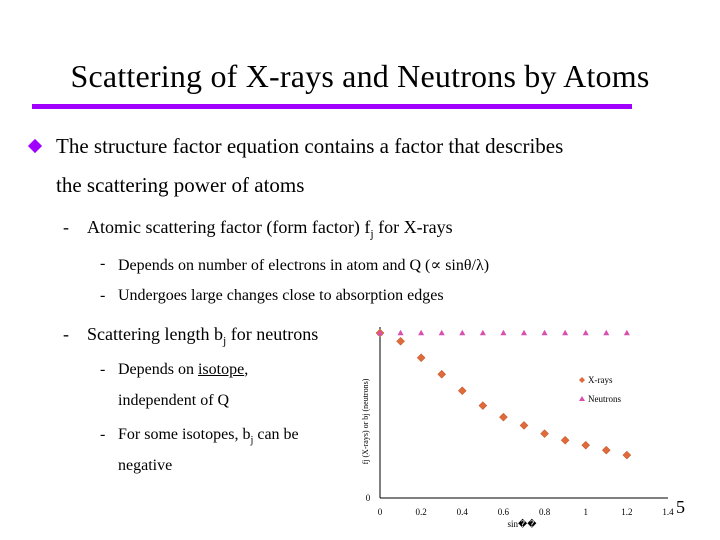 The image size is (720, 540). Describe the element at coordinates (145, 465) in the screenshot. I see `neutron-sub2-line2: negative` at that location.